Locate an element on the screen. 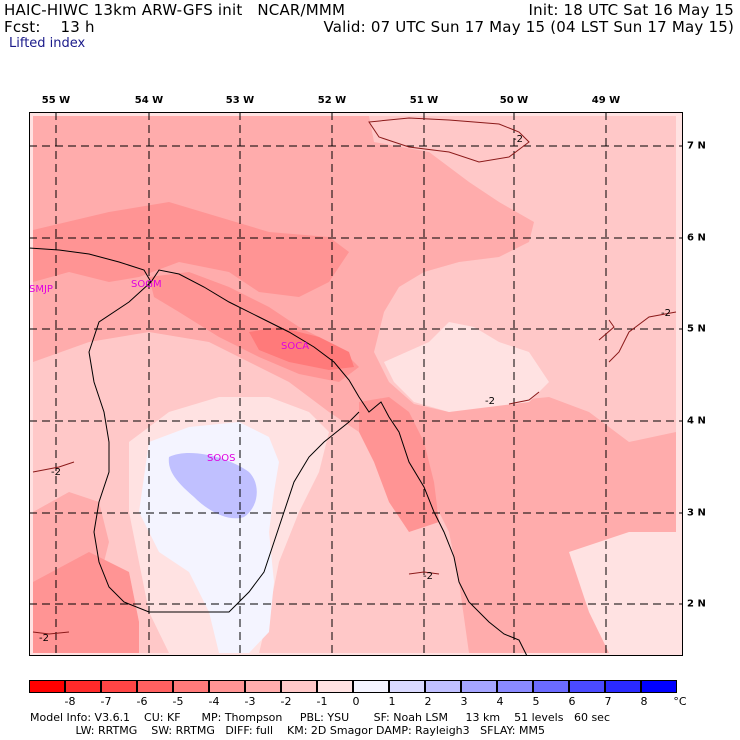  lat-label-7n: 7 N is located at coordinates (696, 146).